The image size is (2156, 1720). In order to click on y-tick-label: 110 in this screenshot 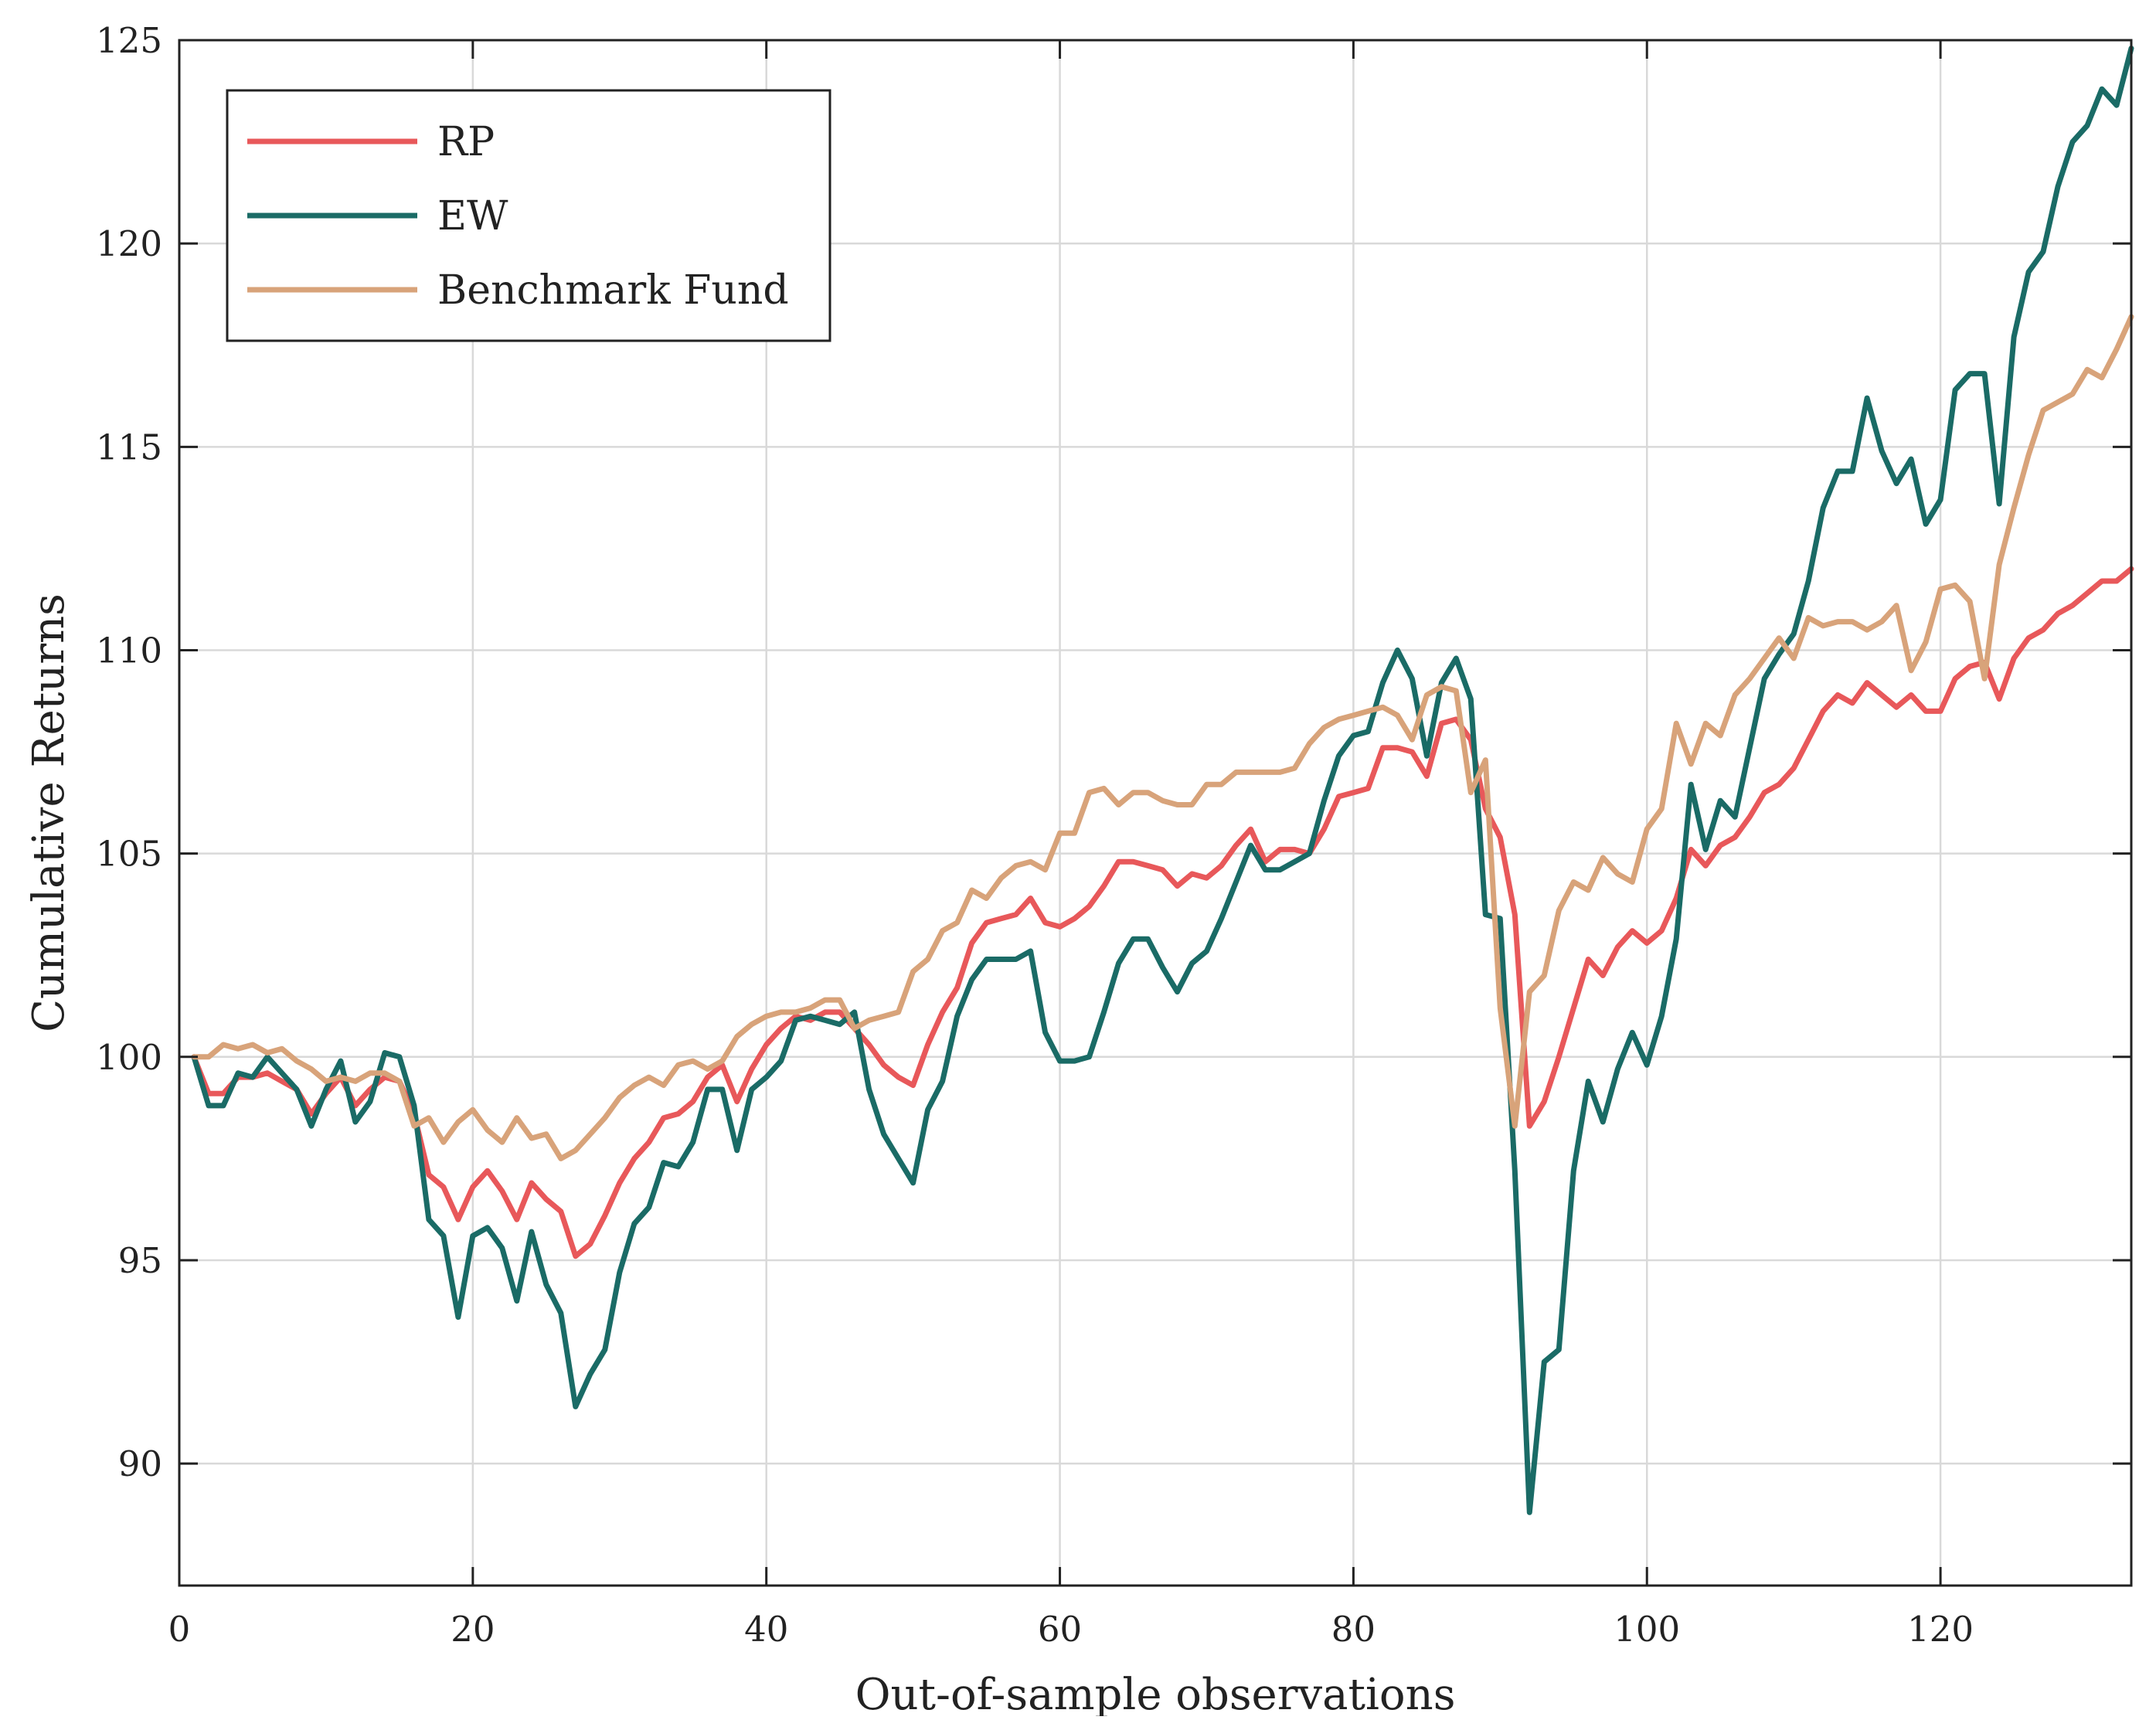, I will do `click(129, 651)`.